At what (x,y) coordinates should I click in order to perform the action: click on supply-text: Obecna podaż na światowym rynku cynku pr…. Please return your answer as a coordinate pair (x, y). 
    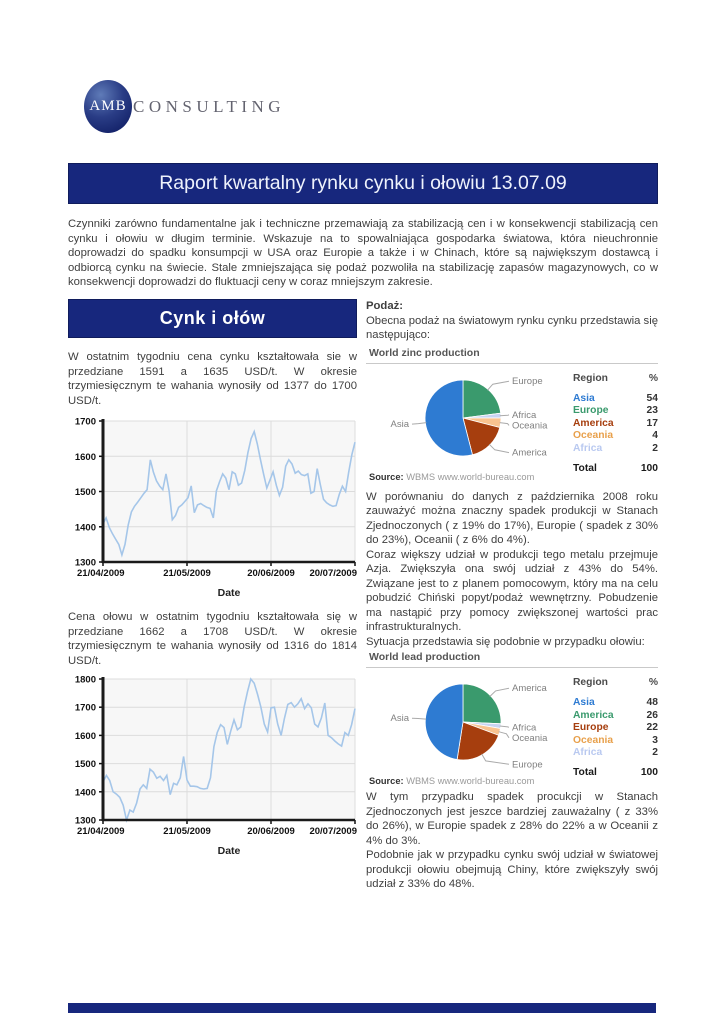
    Looking at the image, I should click on (512, 328).